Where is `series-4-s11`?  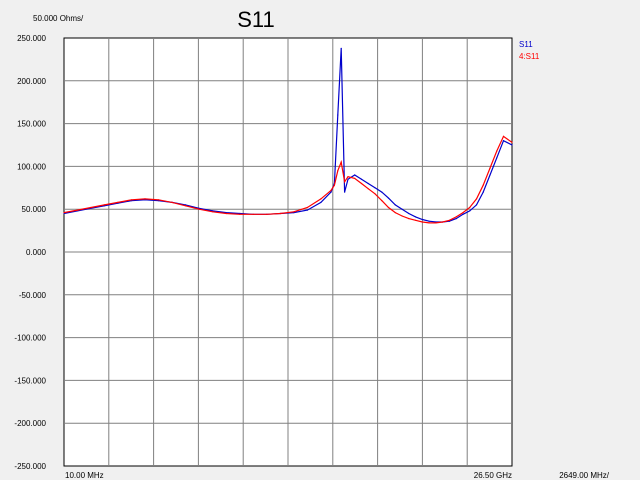
series-4-s11 is located at coordinates (288, 179).